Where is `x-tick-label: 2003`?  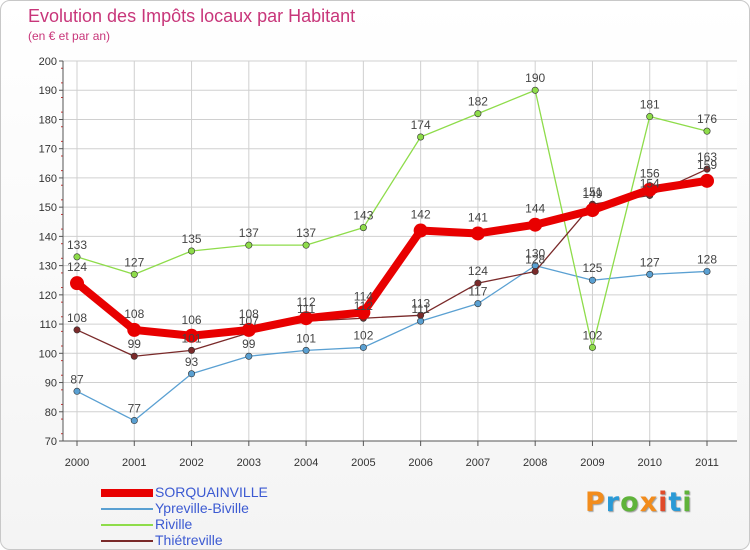
x-tick-label: 2003 is located at coordinates (249, 463).